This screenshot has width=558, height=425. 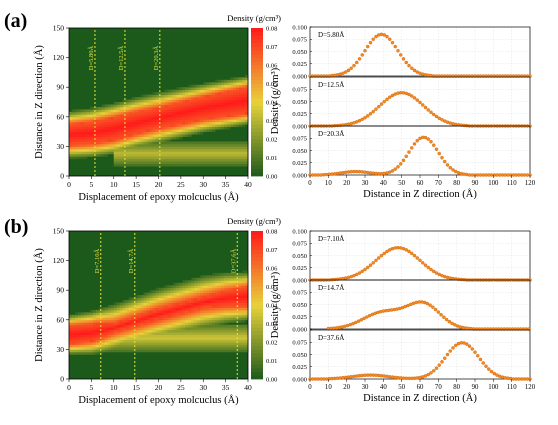 I want to click on y-tick-label: 0.000, so click(x=299, y=280).